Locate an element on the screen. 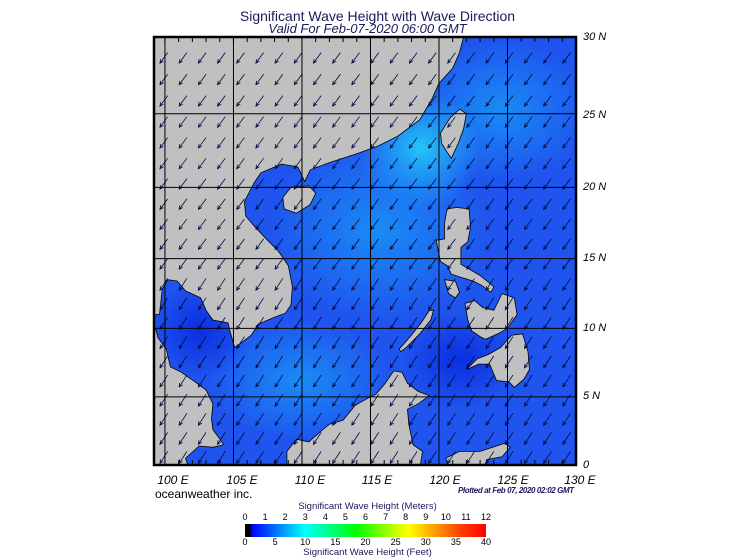 This screenshot has height=560, width=755. legend-meter-tick: 10 is located at coordinates (445, 517).